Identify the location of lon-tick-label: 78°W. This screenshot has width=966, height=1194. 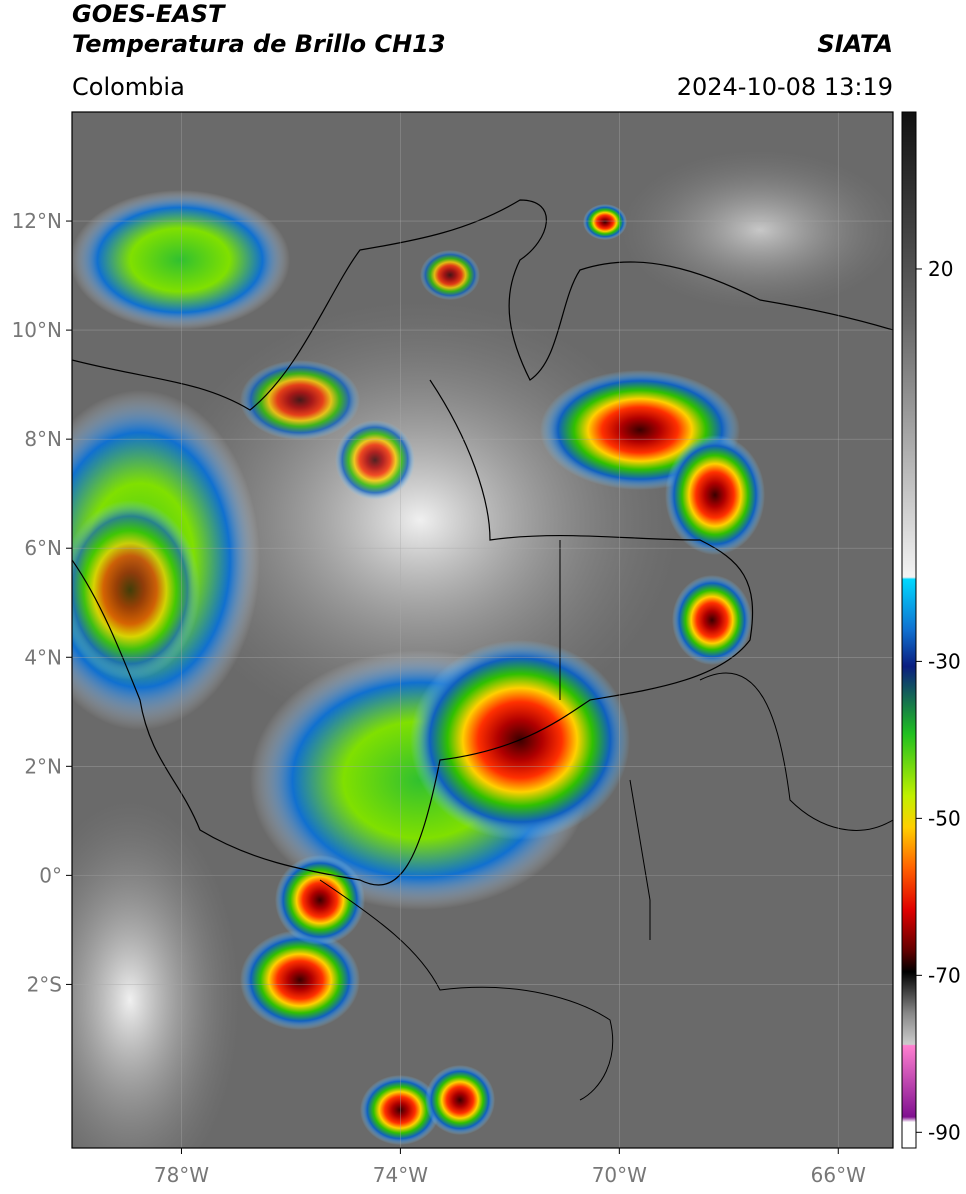
(181, 1175).